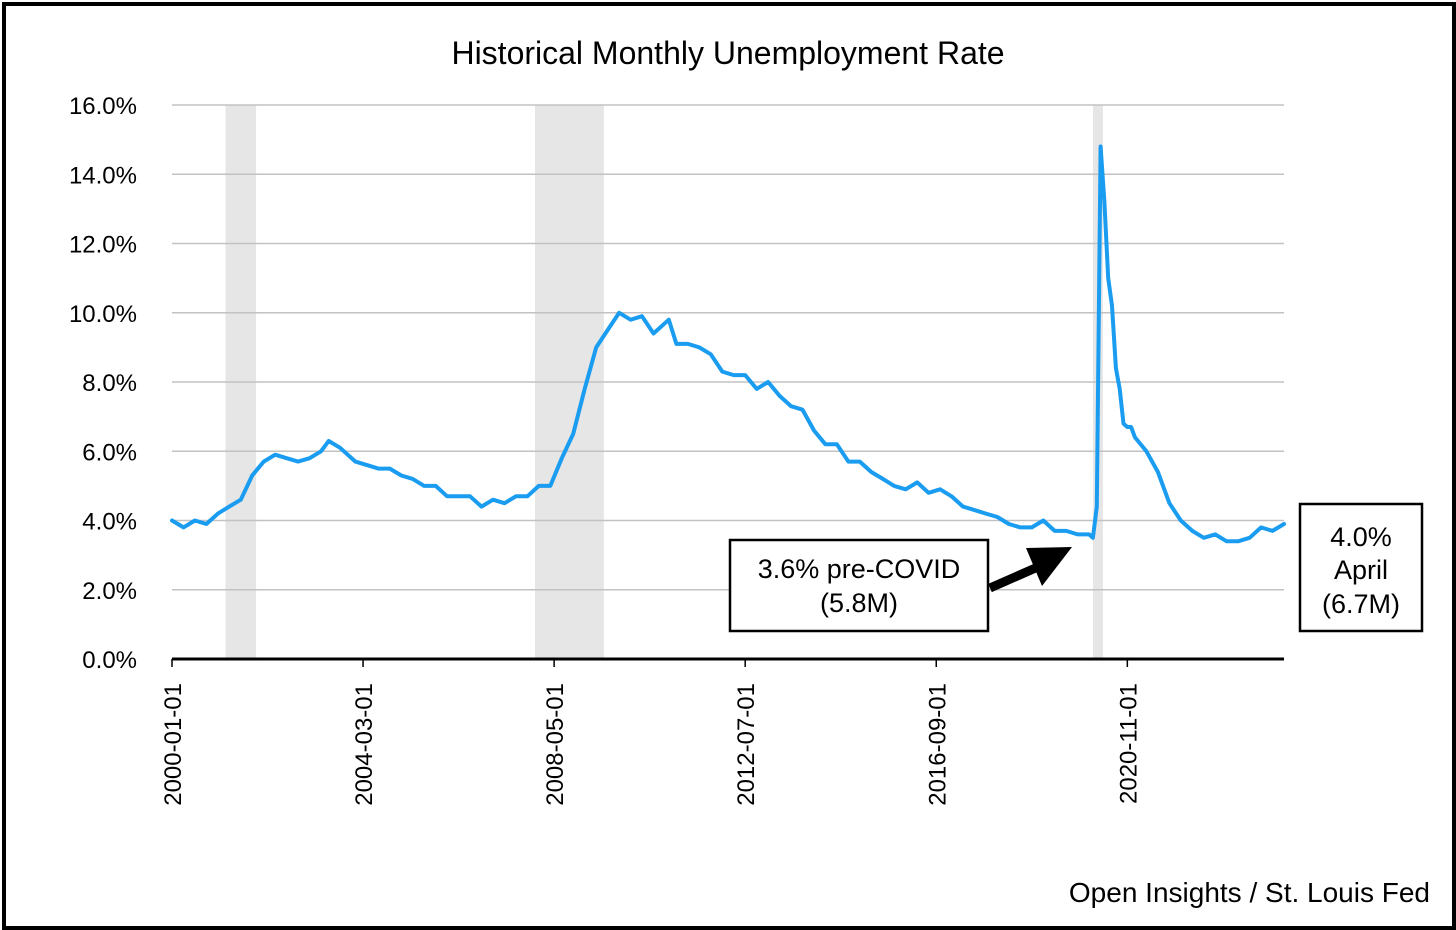 The image size is (1456, 930). I want to click on y-tick-label-4: 8.0%, so click(109, 383).